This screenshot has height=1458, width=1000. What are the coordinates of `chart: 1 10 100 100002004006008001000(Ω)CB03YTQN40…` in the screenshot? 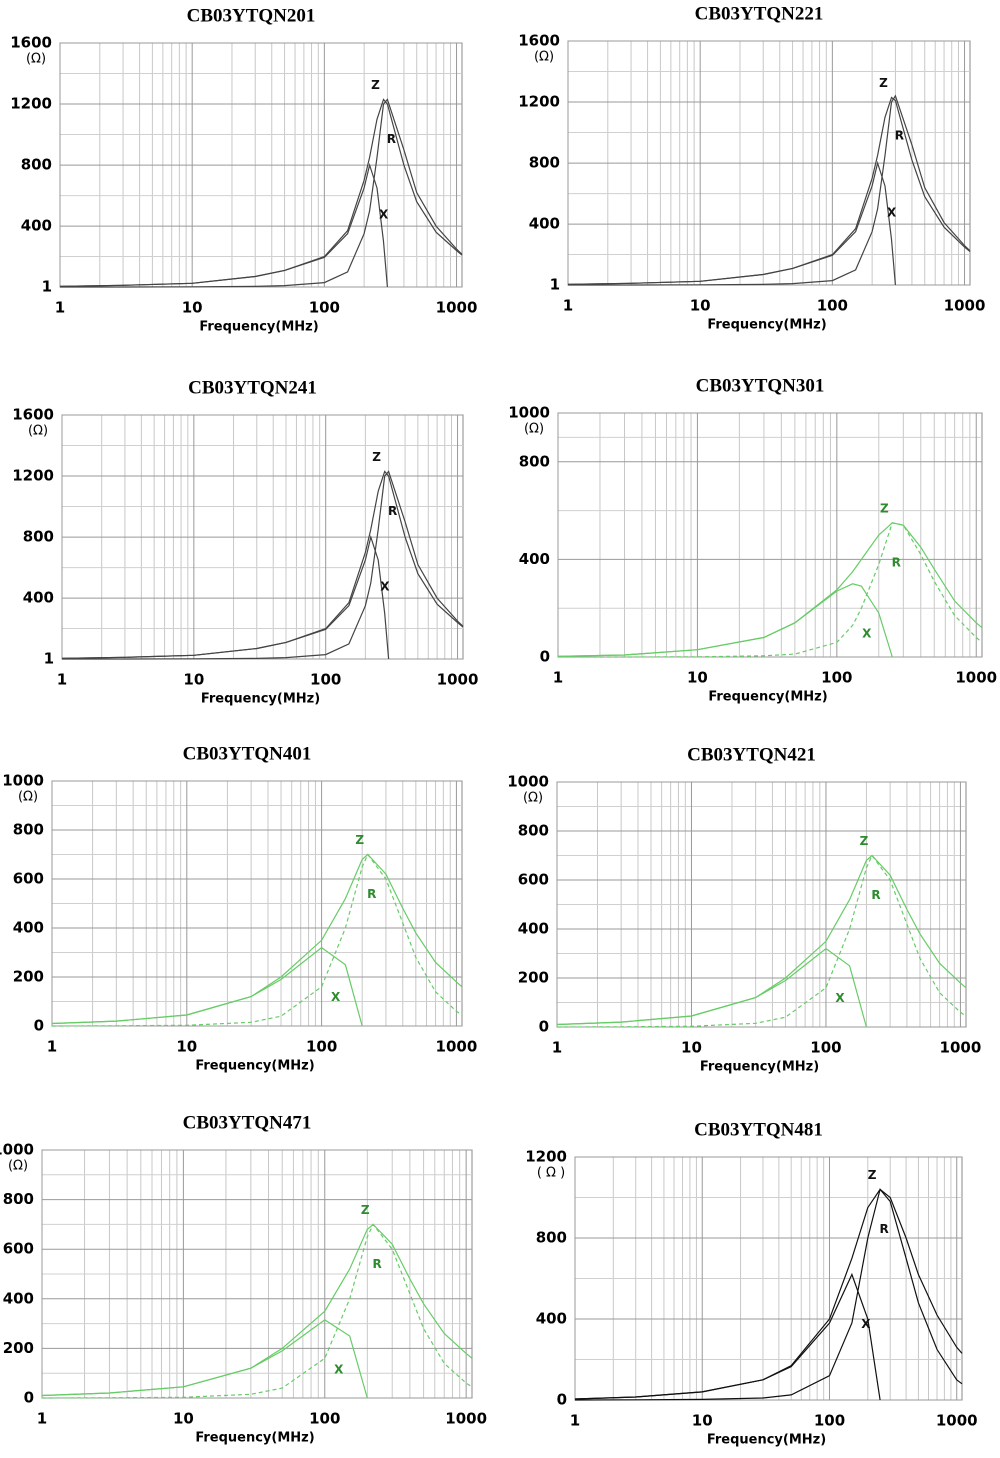 It's located at (239, 908).